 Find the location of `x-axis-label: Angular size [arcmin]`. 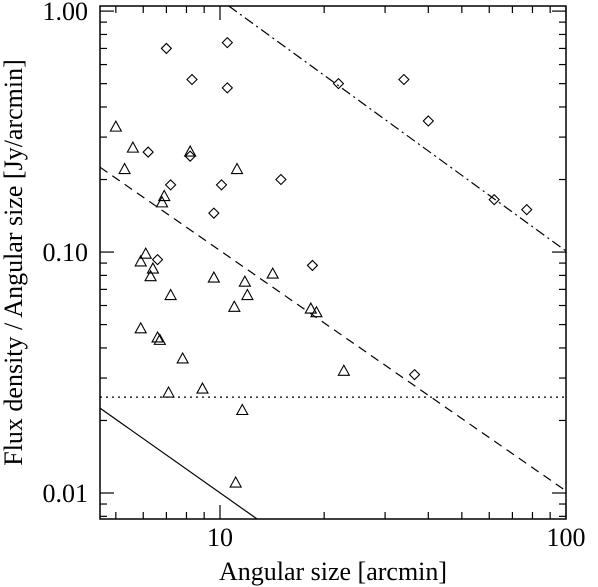

x-axis-label: Angular size [arcmin] is located at coordinates (333, 571).